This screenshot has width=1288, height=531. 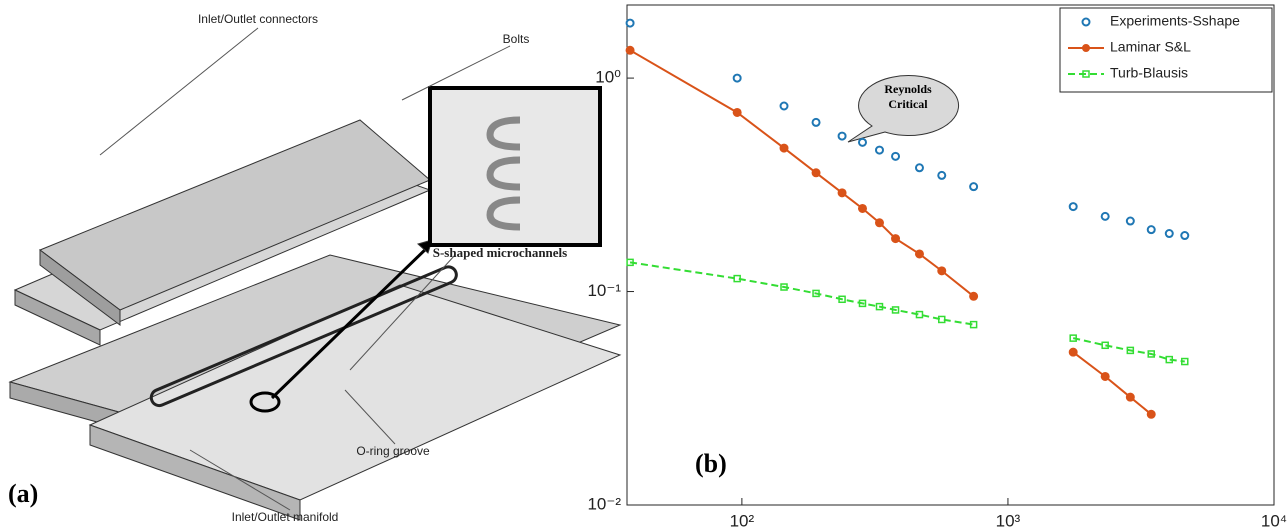 I want to click on label: O-ring groove, so click(x=393, y=451).